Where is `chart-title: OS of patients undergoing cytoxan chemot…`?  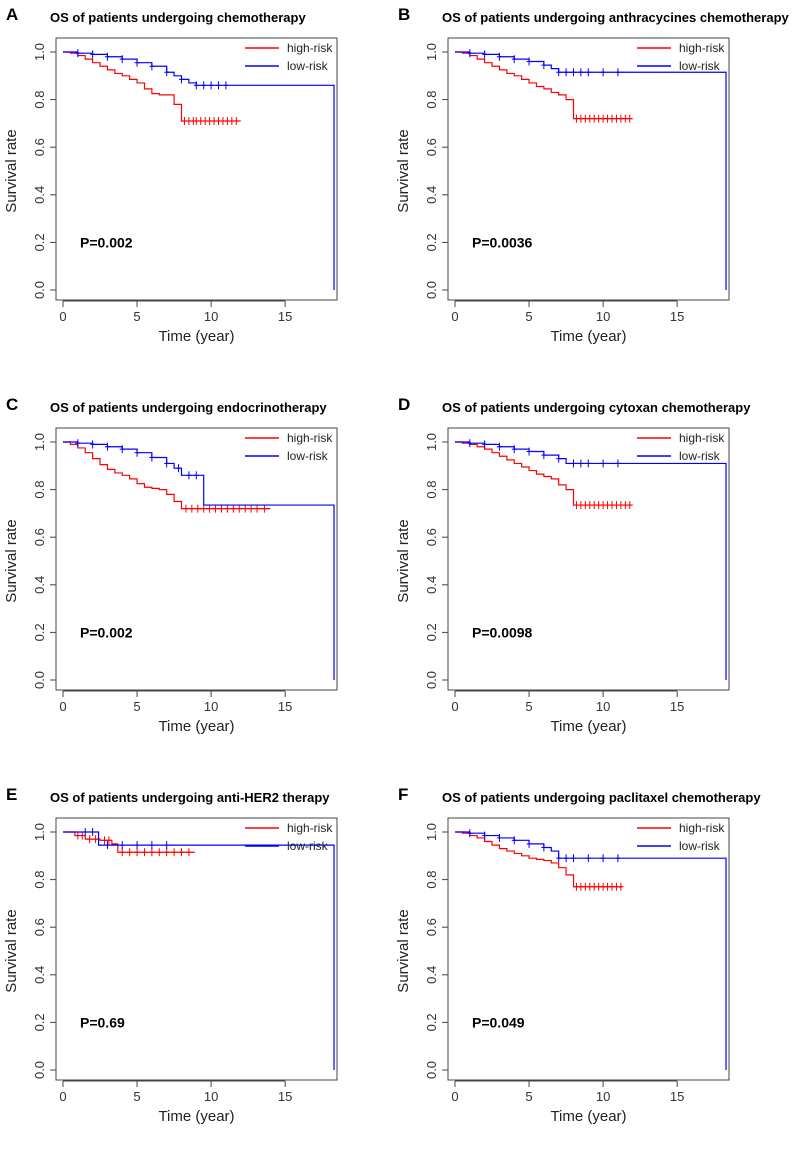 chart-title: OS of patients undergoing cytoxan chemot… is located at coordinates (596, 407).